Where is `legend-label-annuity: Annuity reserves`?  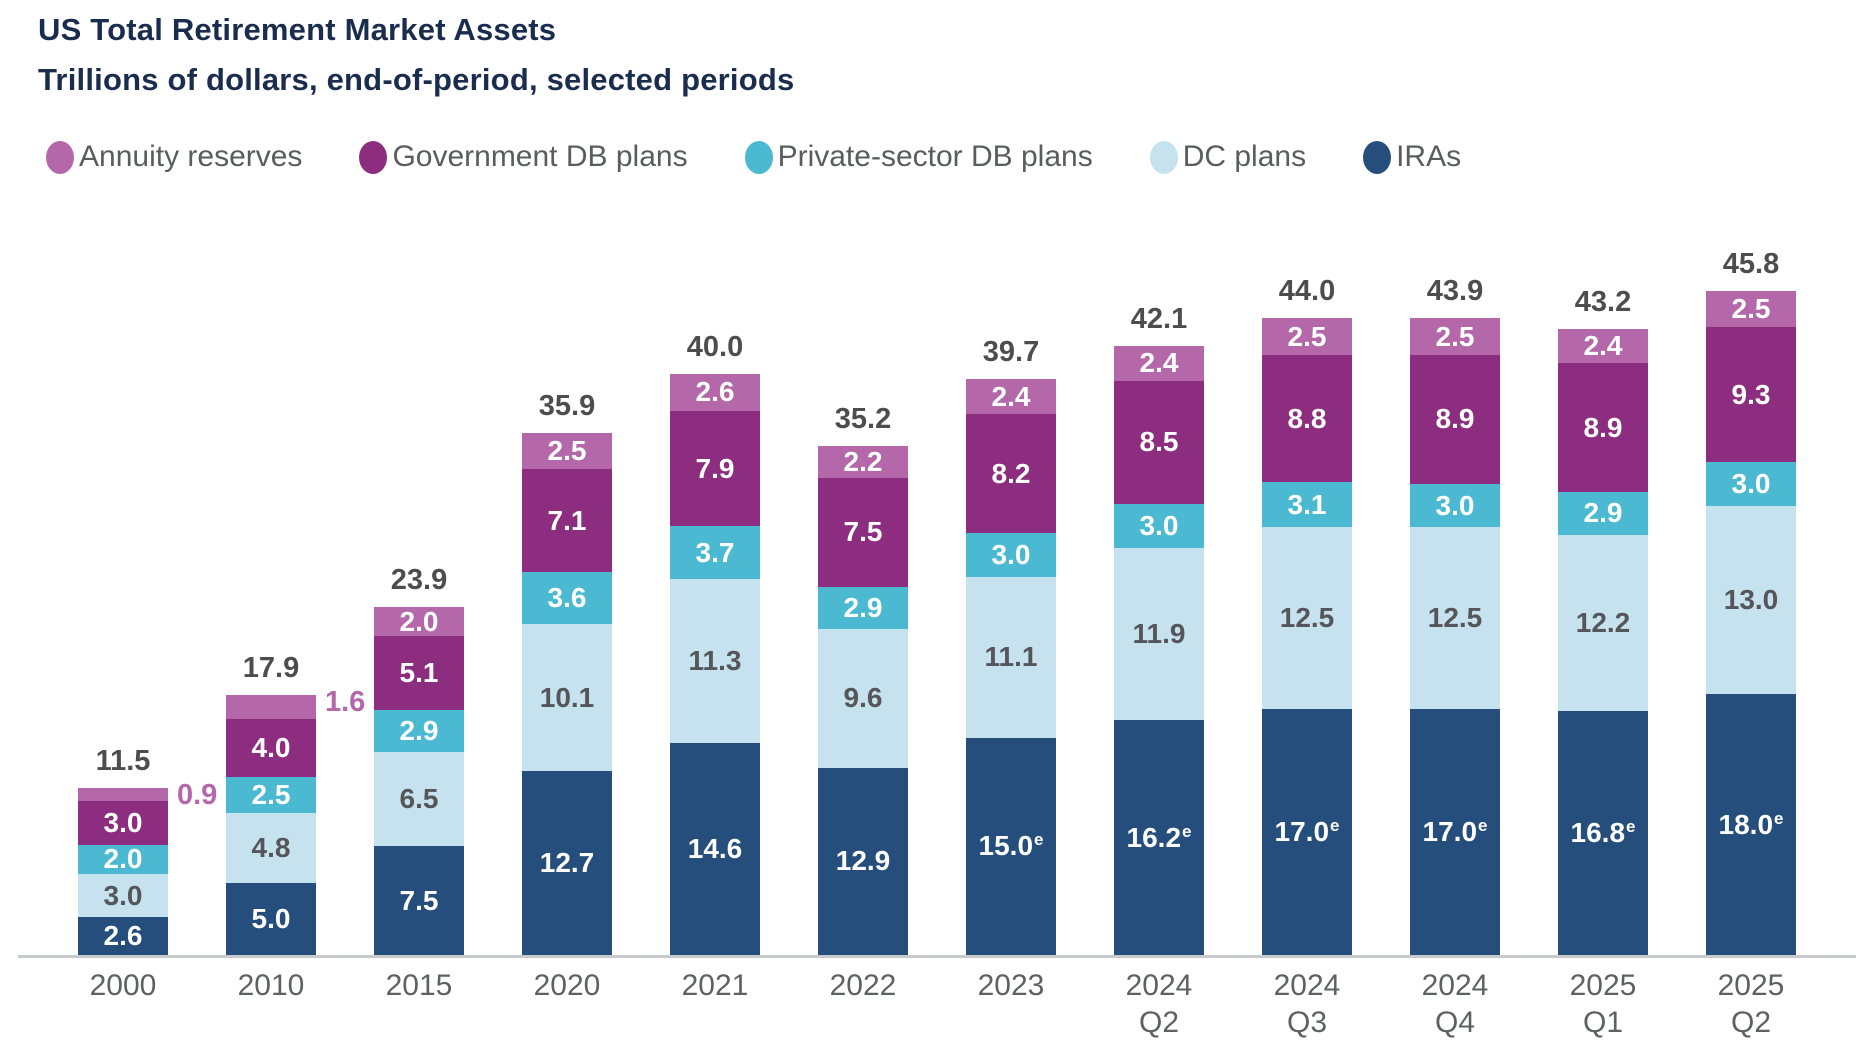
legend-label-annuity: Annuity reserves is located at coordinates (191, 156).